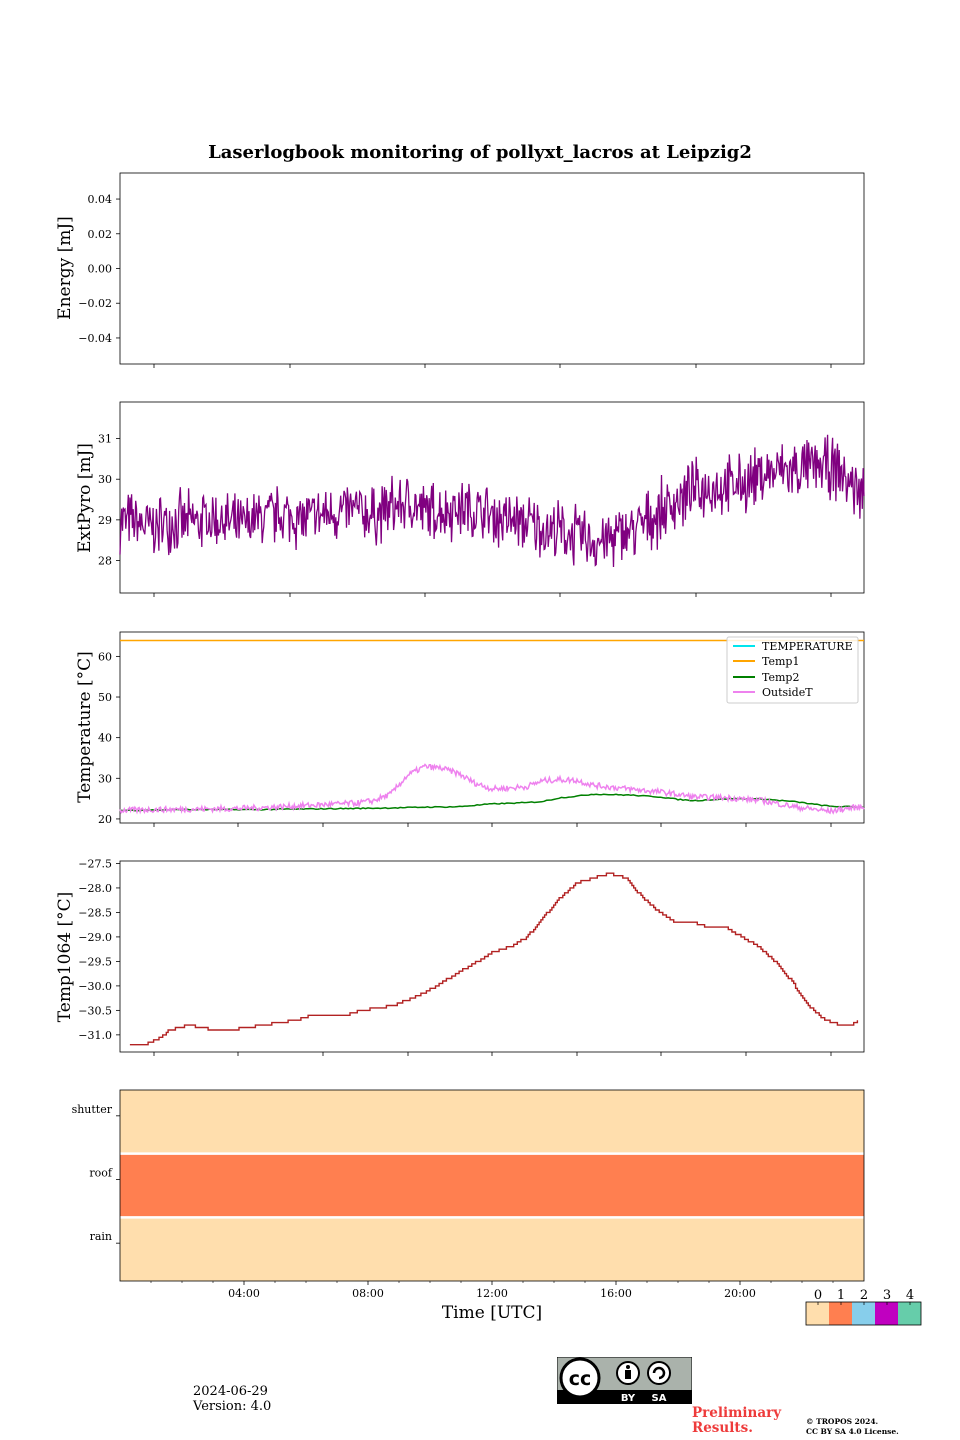 This screenshot has height=1440, width=960. What do you see at coordinates (95, 912) in the screenshot?
I see `ytick-label: −28.5` at bounding box center [95, 912].